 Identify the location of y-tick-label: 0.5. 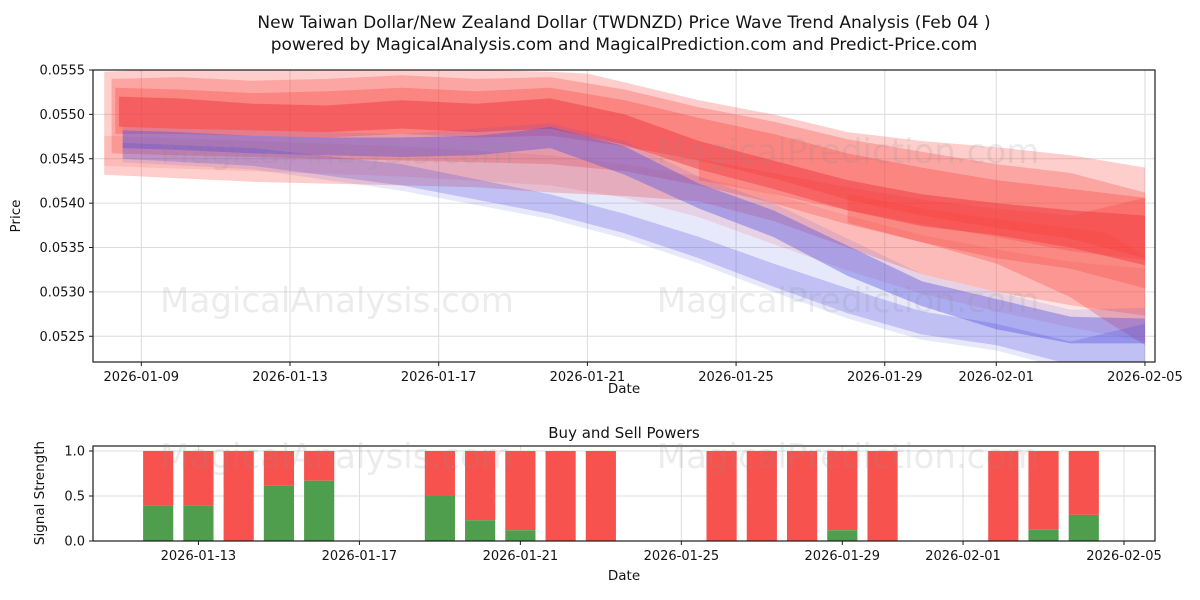
(74, 497).